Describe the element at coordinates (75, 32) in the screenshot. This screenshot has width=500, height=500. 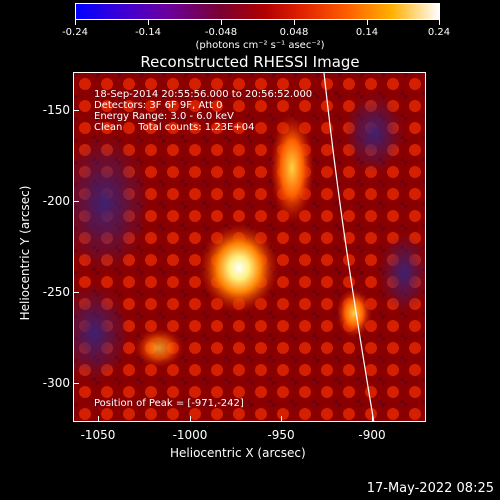
I see `colorbar-tick-label: -0.24` at that location.